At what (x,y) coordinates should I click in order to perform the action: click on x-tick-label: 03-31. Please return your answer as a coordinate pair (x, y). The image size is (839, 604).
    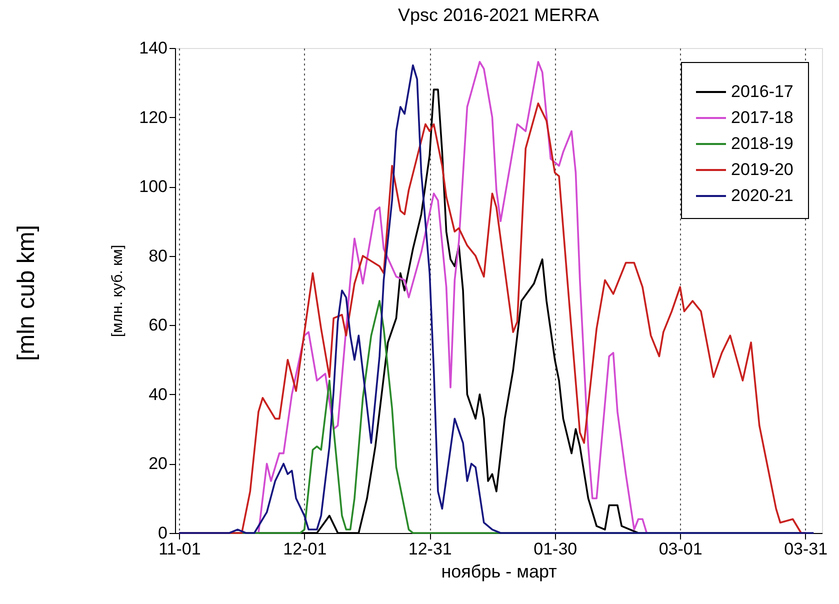
    Looking at the image, I should click on (806, 549).